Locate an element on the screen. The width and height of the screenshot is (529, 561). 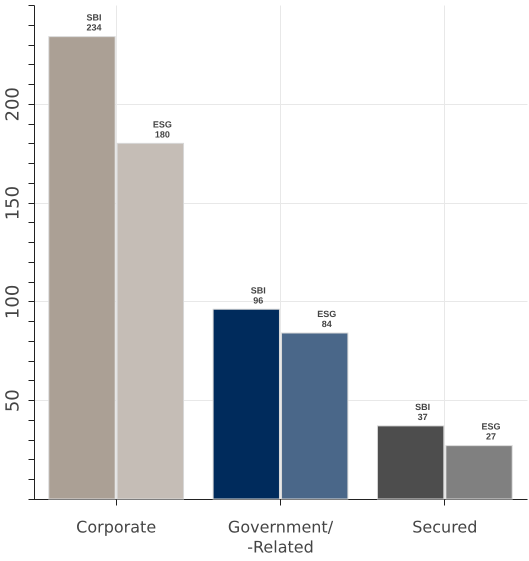
y-tick-label: 150 is located at coordinates (13, 203).